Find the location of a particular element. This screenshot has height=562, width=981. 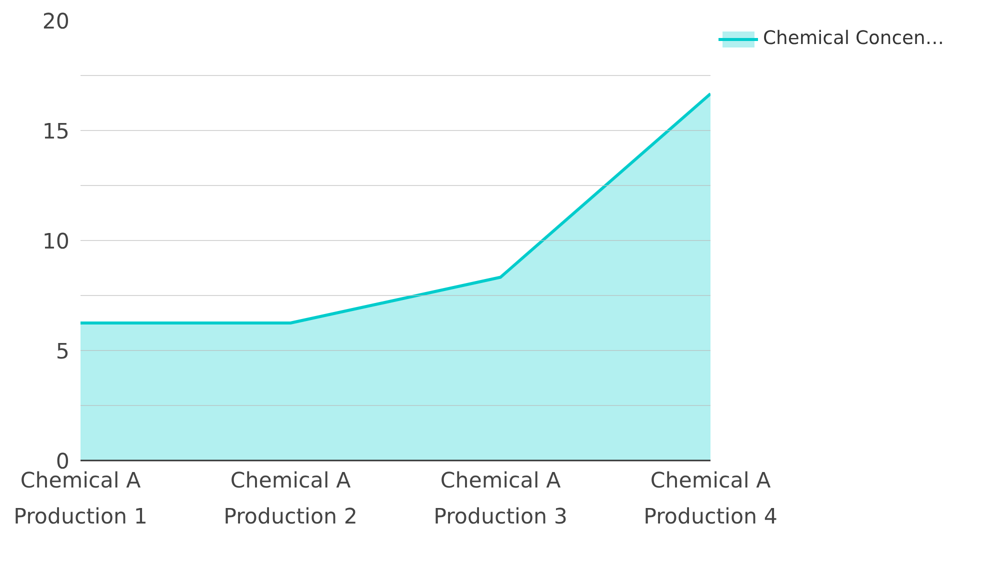

y-tick-label: 5 is located at coordinates (63, 352).